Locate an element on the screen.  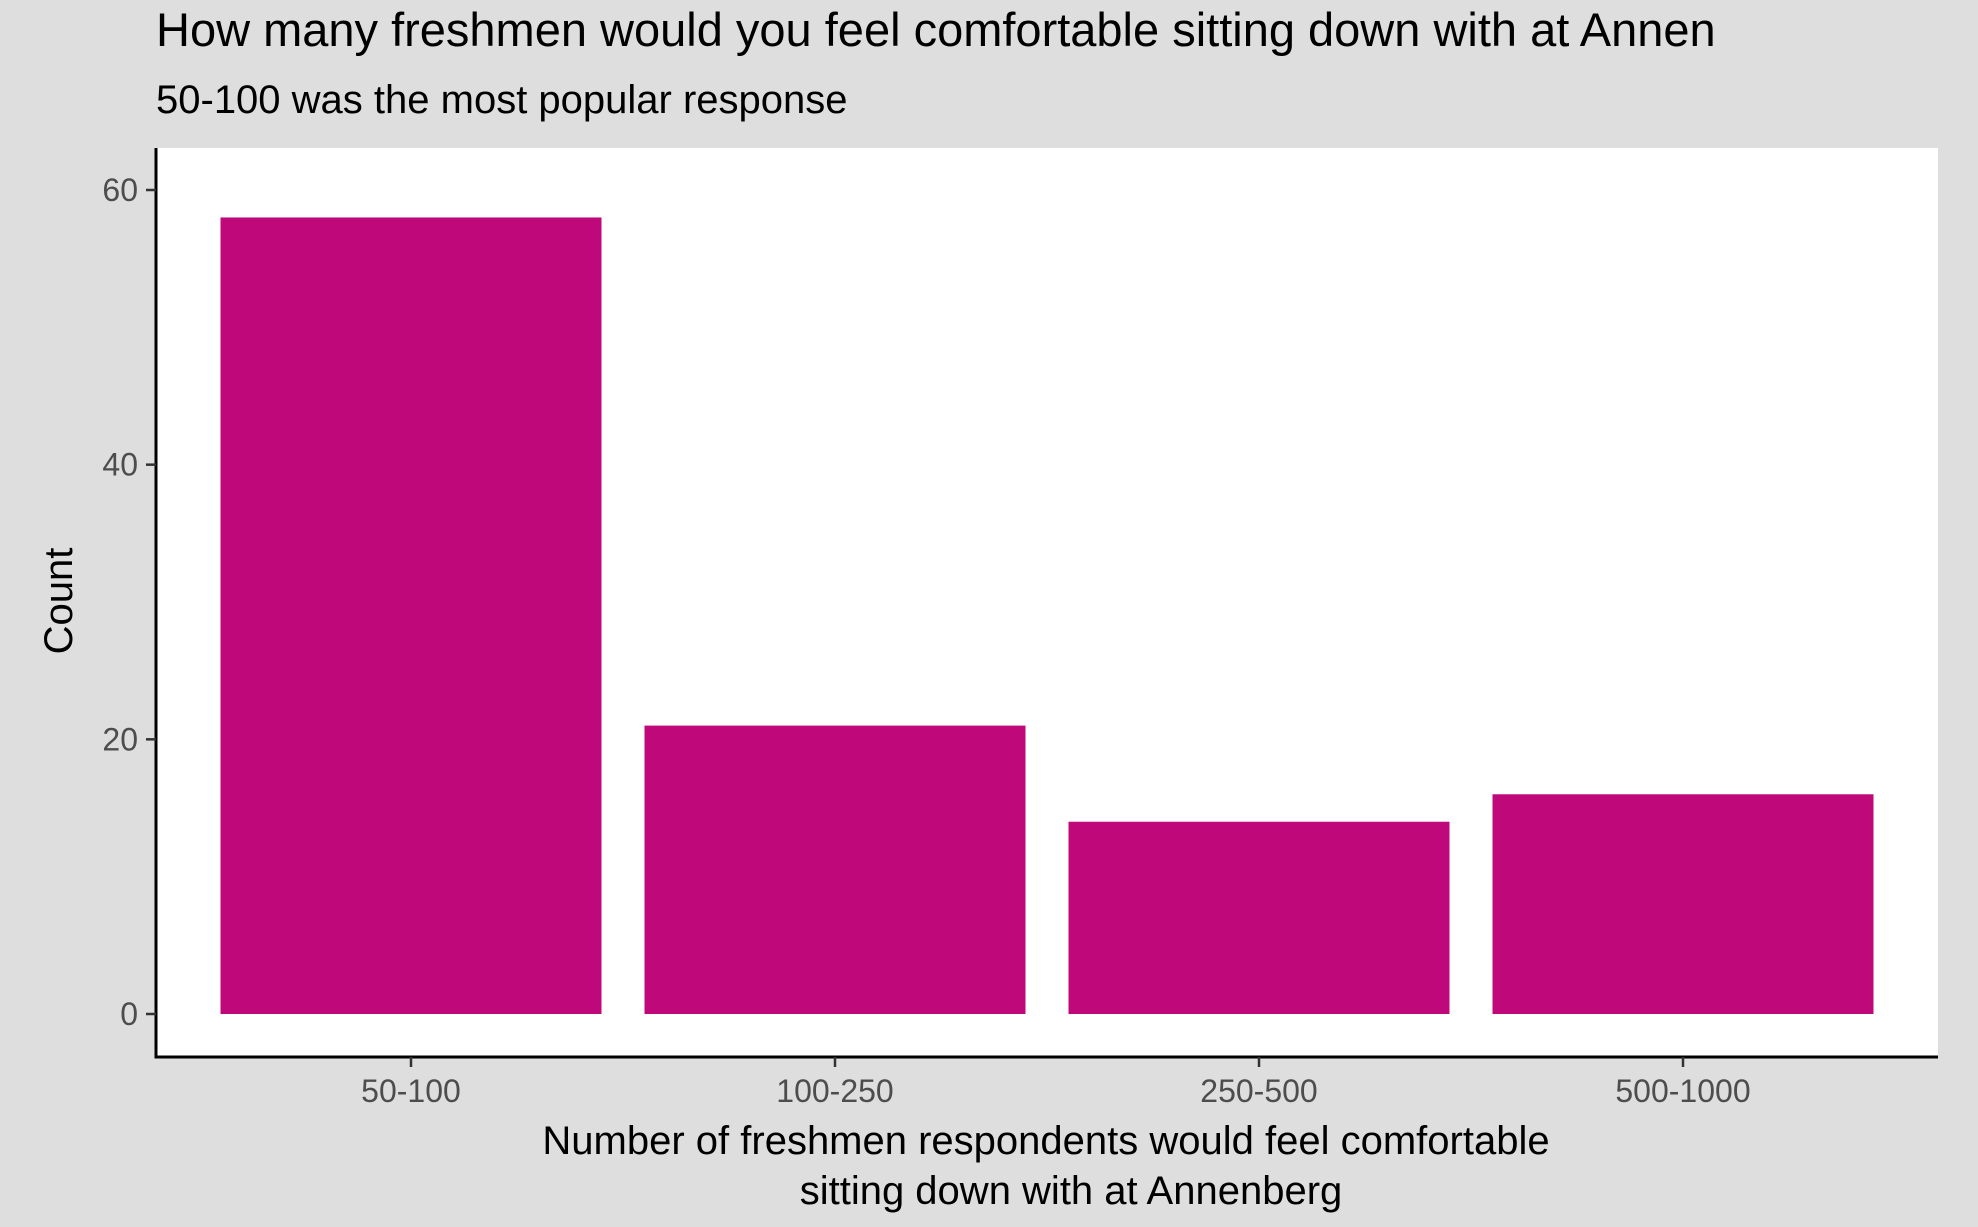
chart-subtitle: 50-100 was the most popular response is located at coordinates (502, 100).